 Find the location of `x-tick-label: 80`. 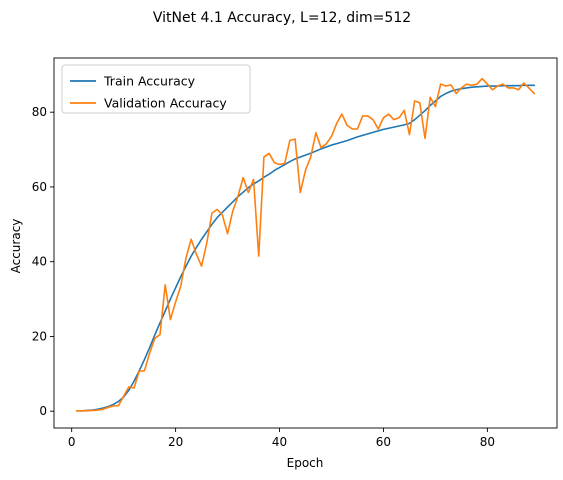

x-tick-label: 80 is located at coordinates (487, 442).